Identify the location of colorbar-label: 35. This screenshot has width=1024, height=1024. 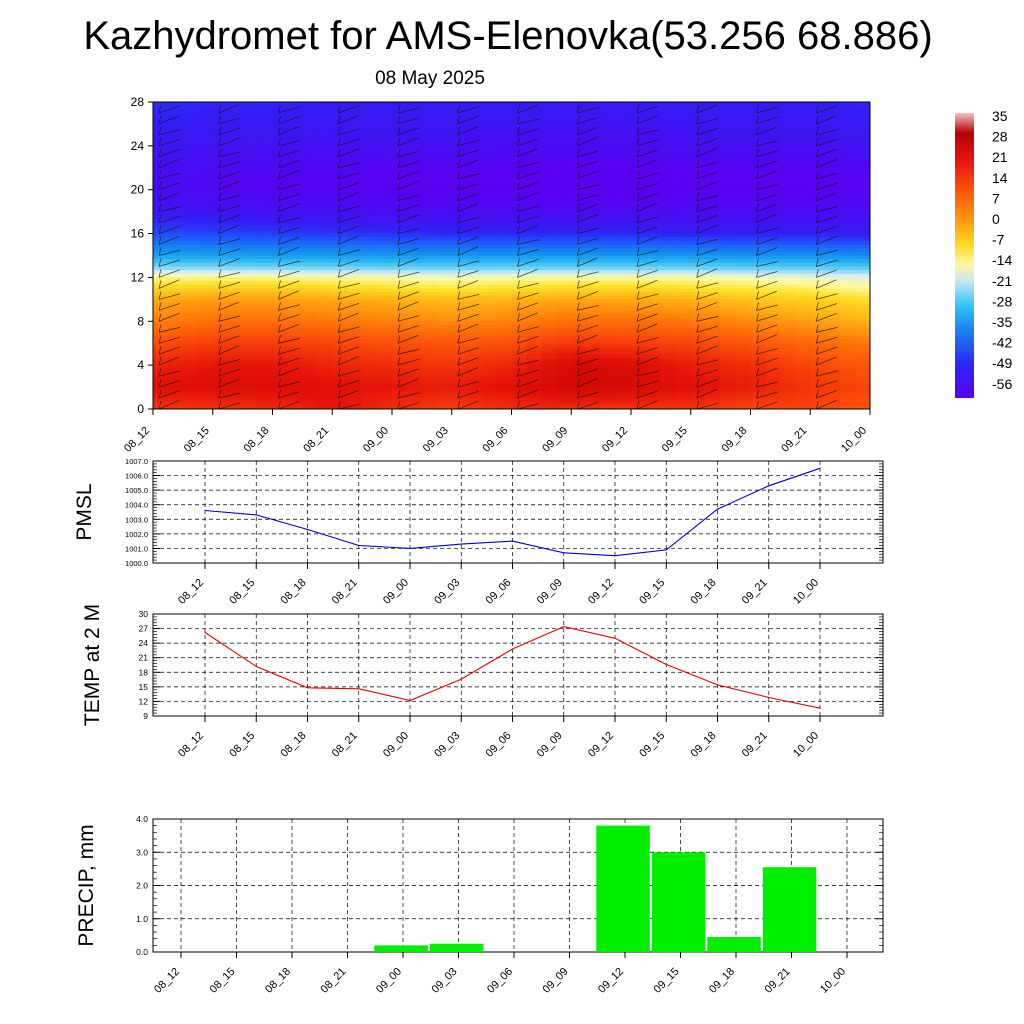
(1000, 116).